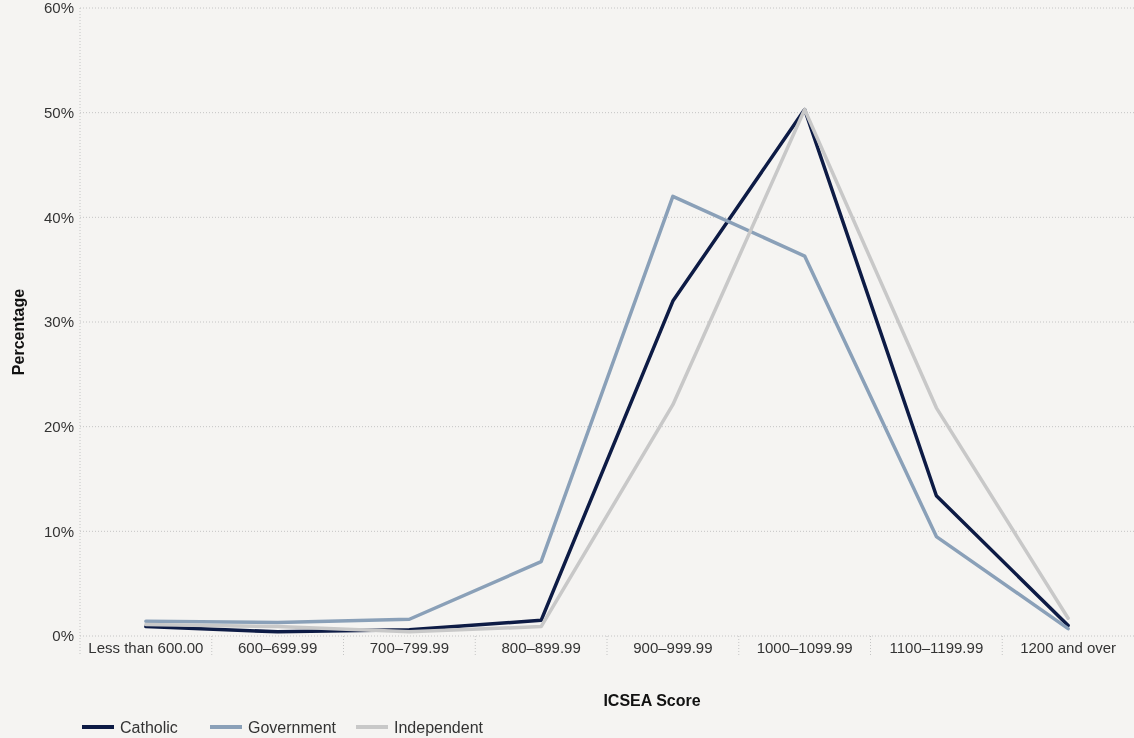 This screenshot has height=738, width=1134. Describe the element at coordinates (1068, 648) in the screenshot. I see `x-tick-label: 1200 and over` at that location.